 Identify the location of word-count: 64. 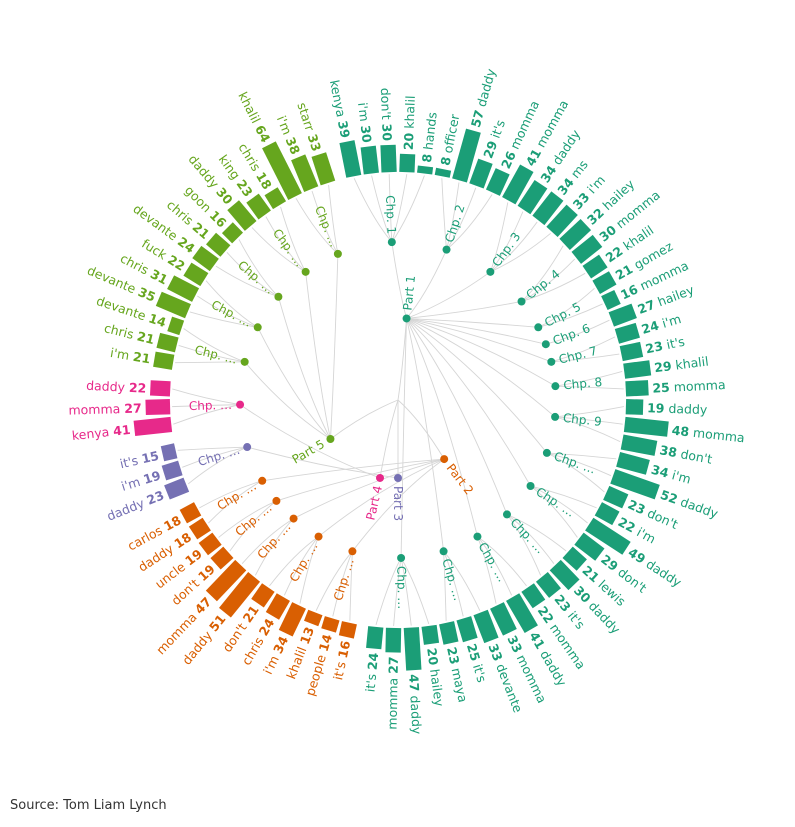
(263, 133).